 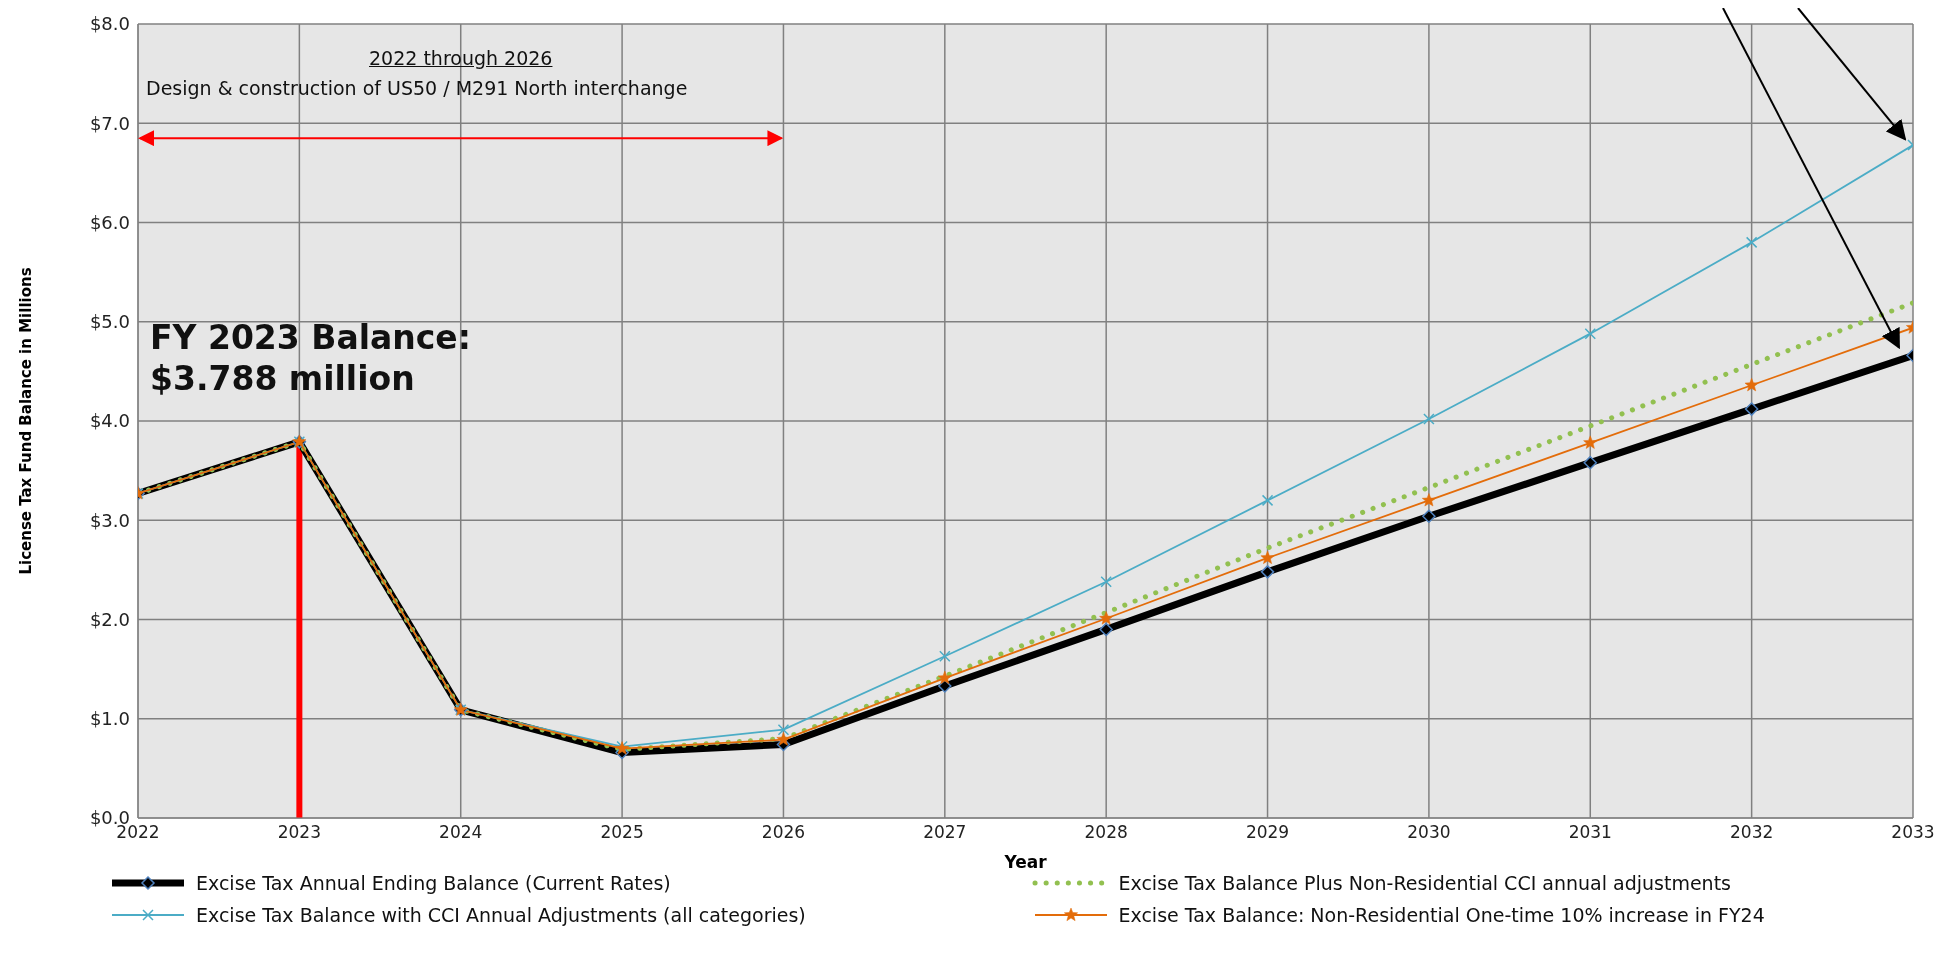 I want to click on x-tick-label: 2032, so click(x=1752, y=832).